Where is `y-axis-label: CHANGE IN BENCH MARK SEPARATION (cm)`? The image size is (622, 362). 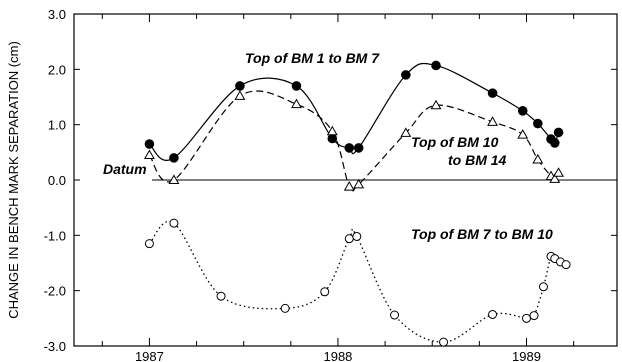 y-axis-label: CHANGE IN BENCH MARK SEPARATION (cm) is located at coordinates (13, 180).